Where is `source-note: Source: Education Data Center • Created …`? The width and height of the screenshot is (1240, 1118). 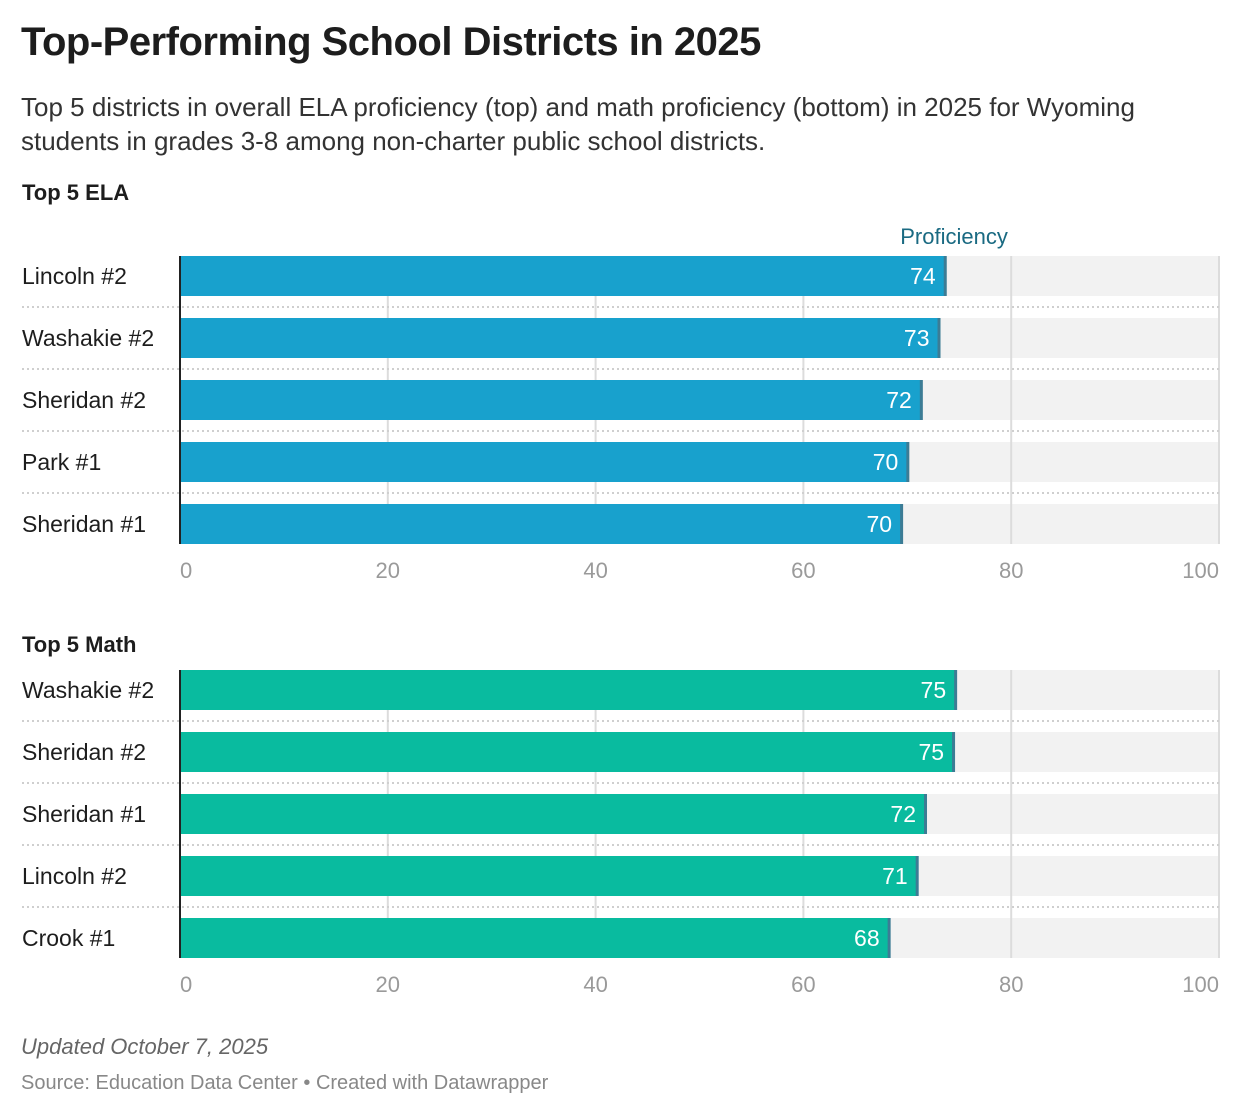
source-note: Source: Education Data Center • Created … is located at coordinates (285, 1083).